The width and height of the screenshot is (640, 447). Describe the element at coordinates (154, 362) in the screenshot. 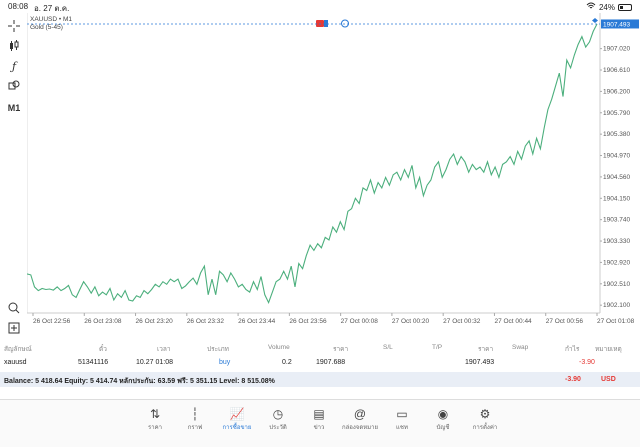

I see `position-time: 10.27 01:08` at that location.